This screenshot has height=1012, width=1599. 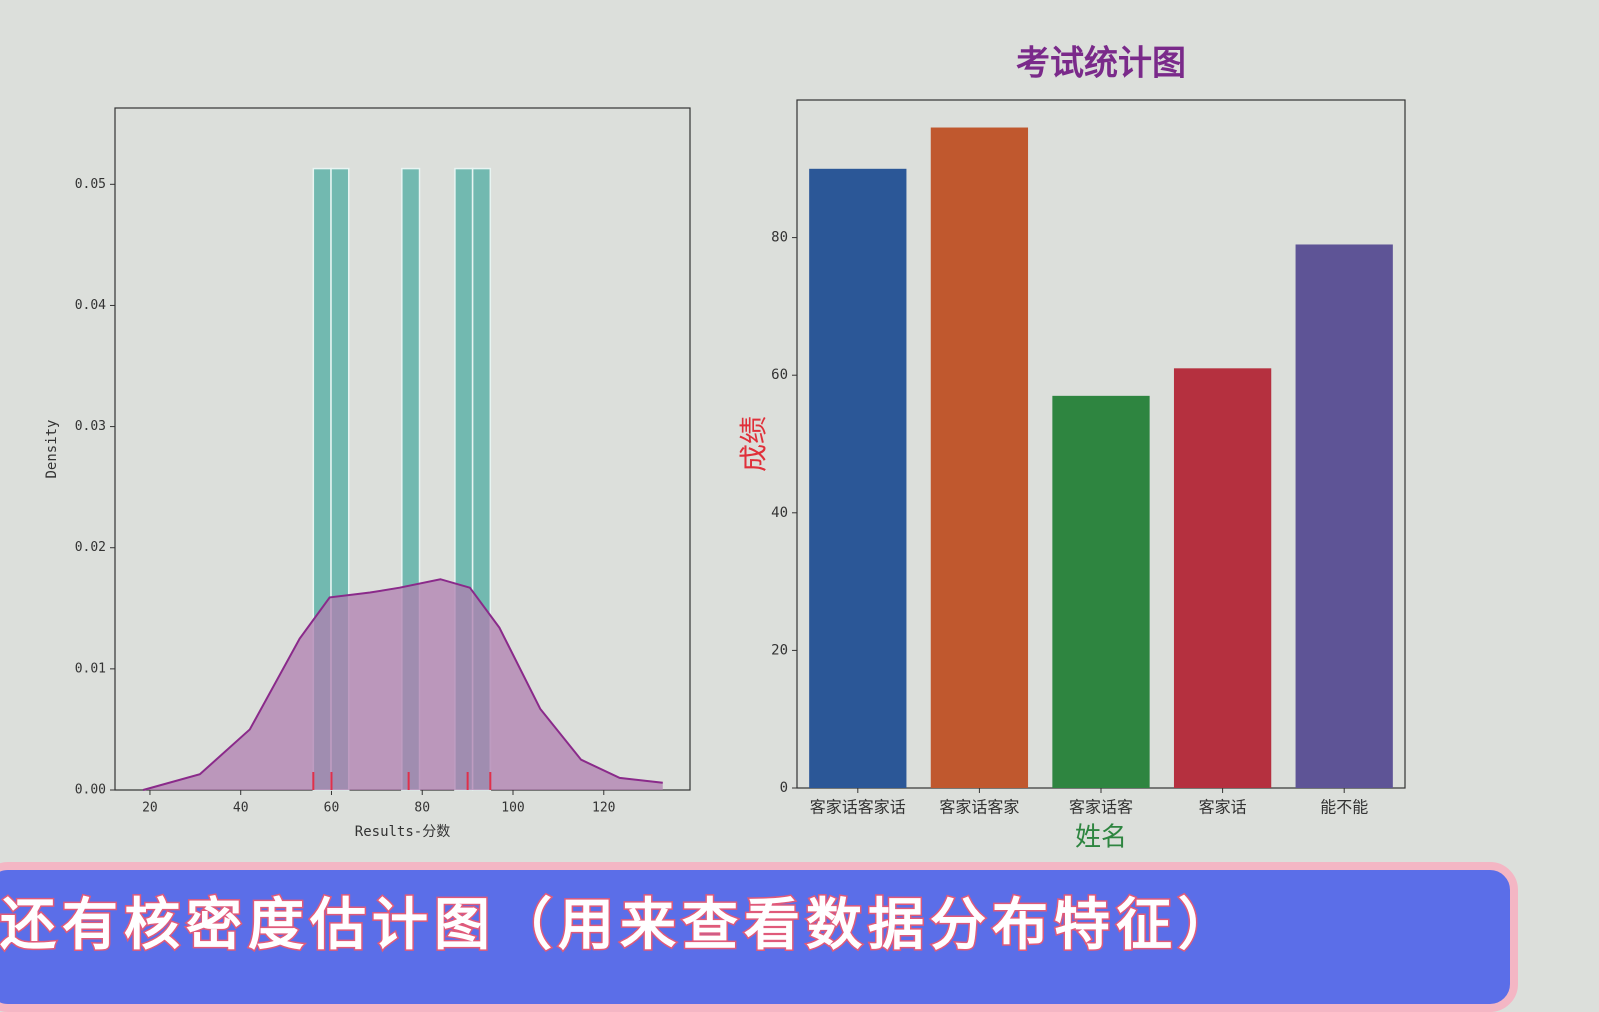 What do you see at coordinates (1344, 807) in the screenshot?
I see `x-tick-label: 能不能` at bounding box center [1344, 807].